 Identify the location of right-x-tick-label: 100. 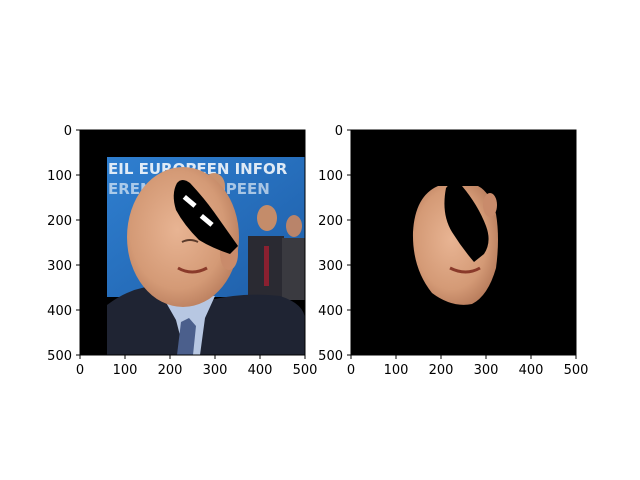
(396, 370).